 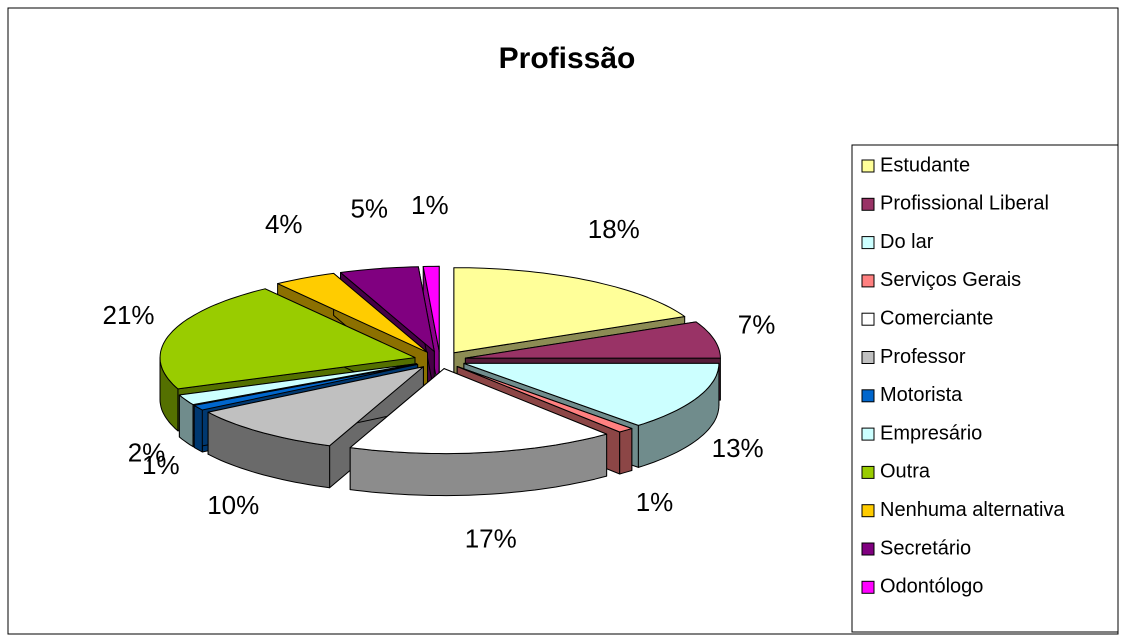 What do you see at coordinates (284, 224) in the screenshot?
I see `data-label: 4%` at bounding box center [284, 224].